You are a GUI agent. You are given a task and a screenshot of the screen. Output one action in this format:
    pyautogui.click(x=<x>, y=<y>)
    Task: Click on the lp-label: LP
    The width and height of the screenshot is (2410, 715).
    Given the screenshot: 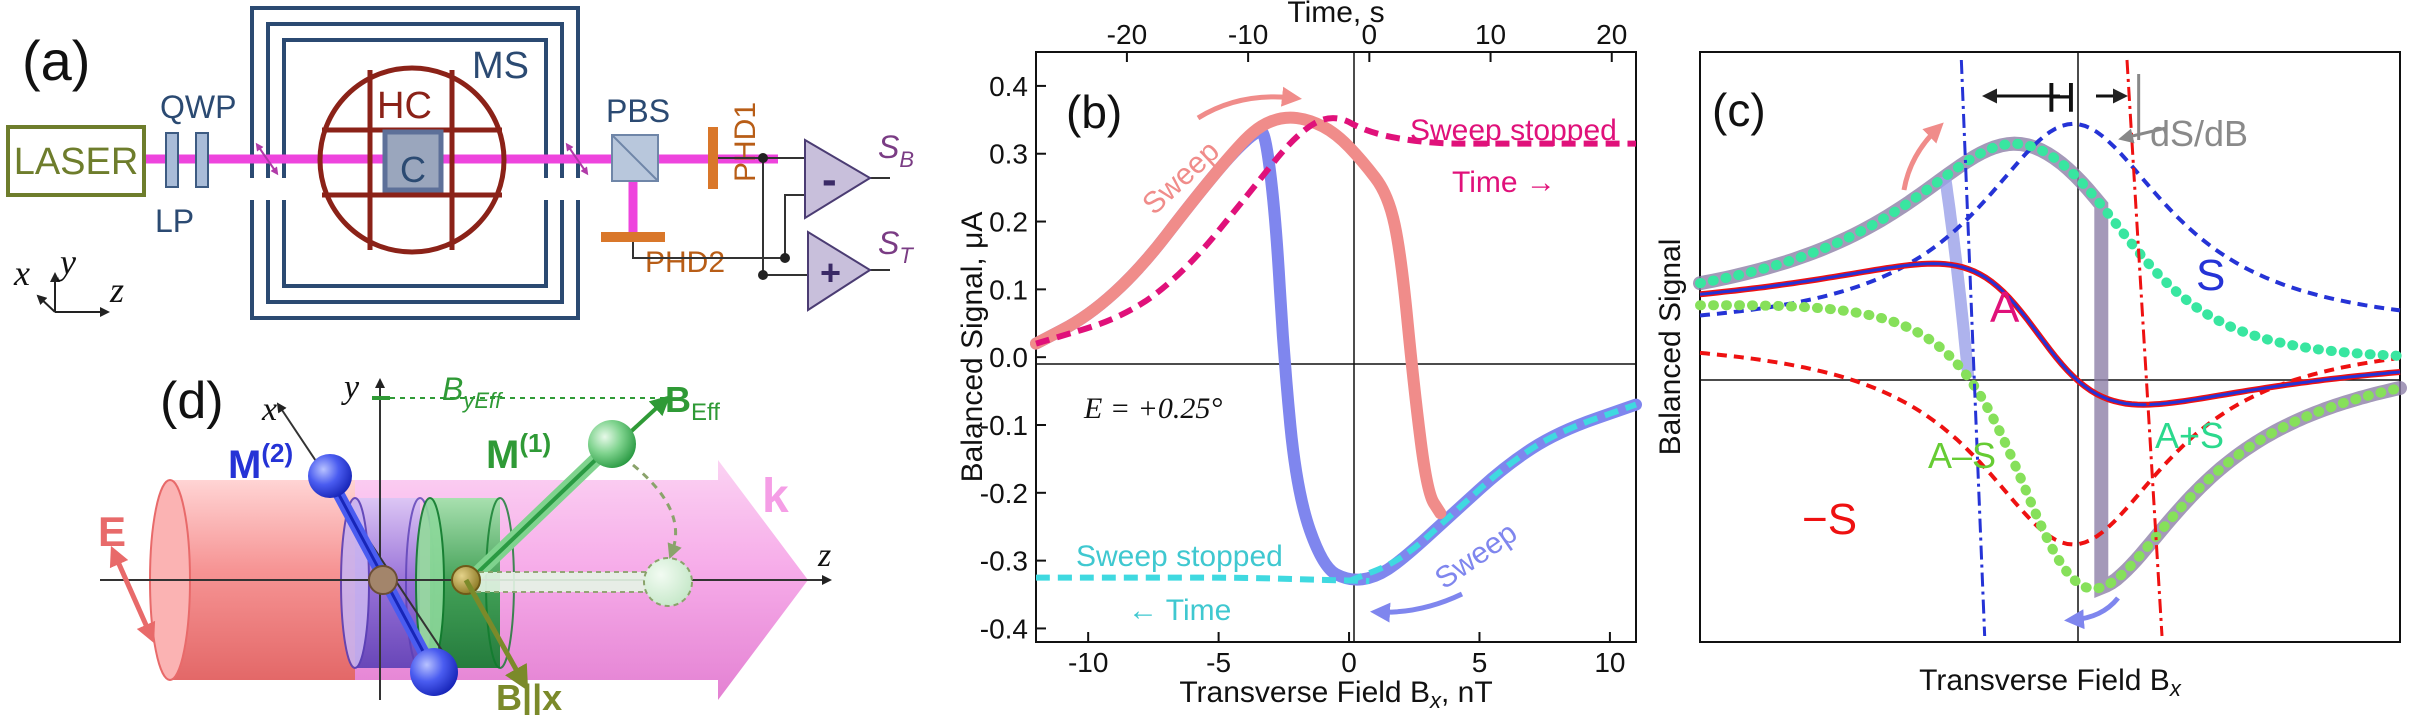 What is the action you would take?
    pyautogui.click(x=174, y=221)
    